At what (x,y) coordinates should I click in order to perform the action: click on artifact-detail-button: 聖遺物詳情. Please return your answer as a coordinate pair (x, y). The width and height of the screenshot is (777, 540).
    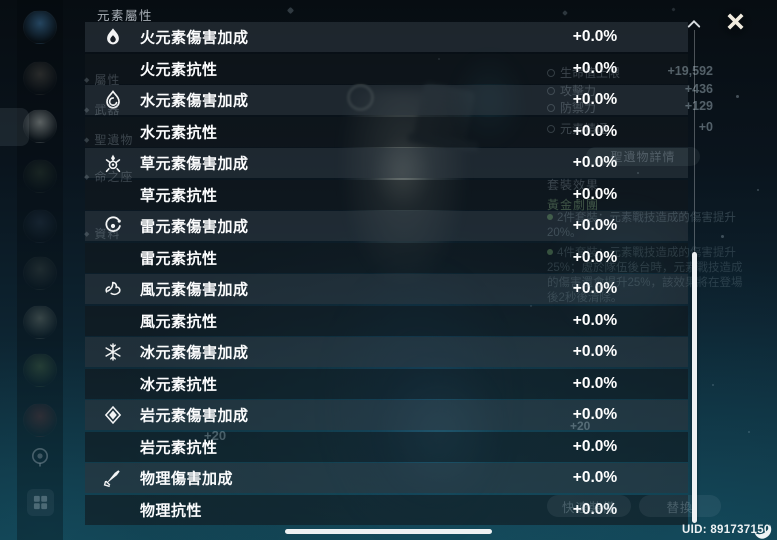
    Looking at the image, I should click on (643, 156).